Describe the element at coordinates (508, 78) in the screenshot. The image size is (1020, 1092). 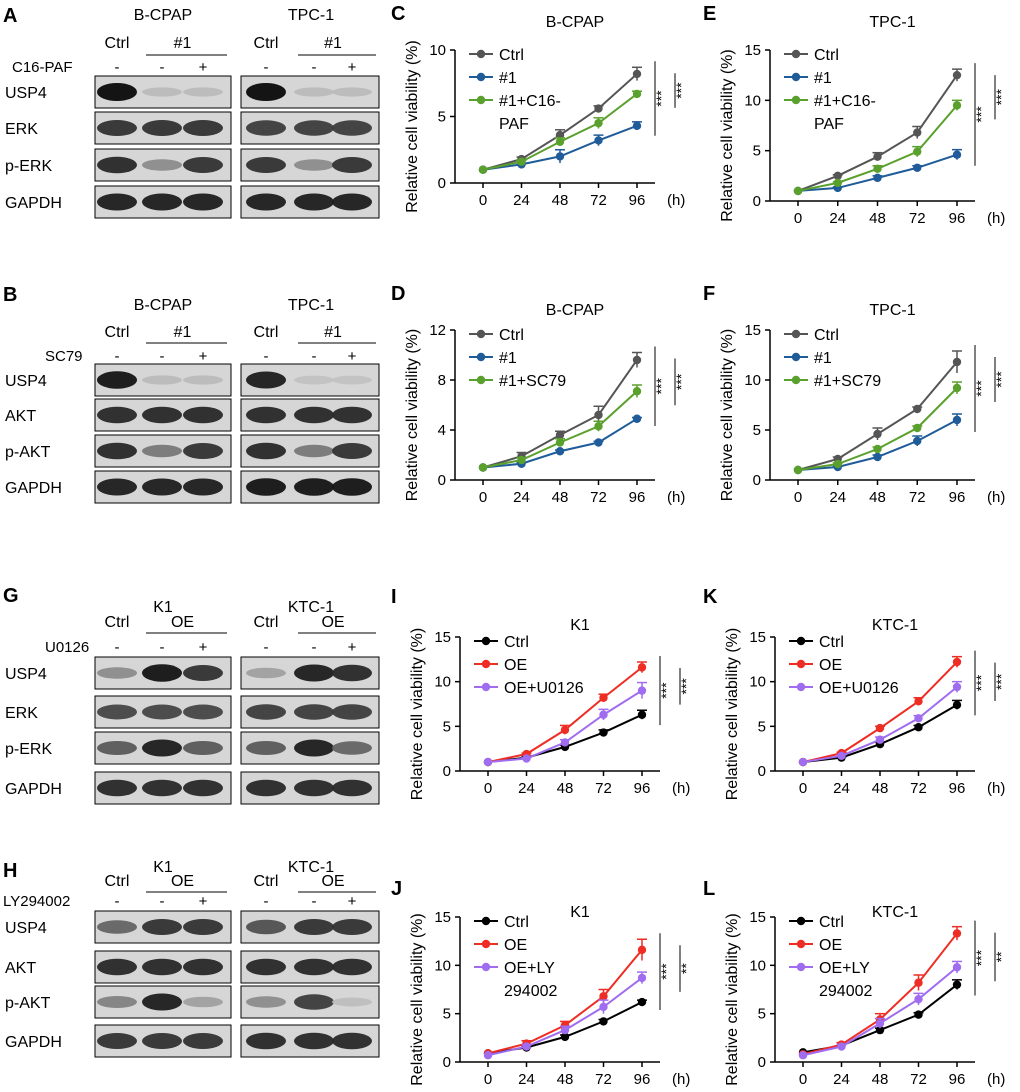
I see `legend-label: #1` at that location.